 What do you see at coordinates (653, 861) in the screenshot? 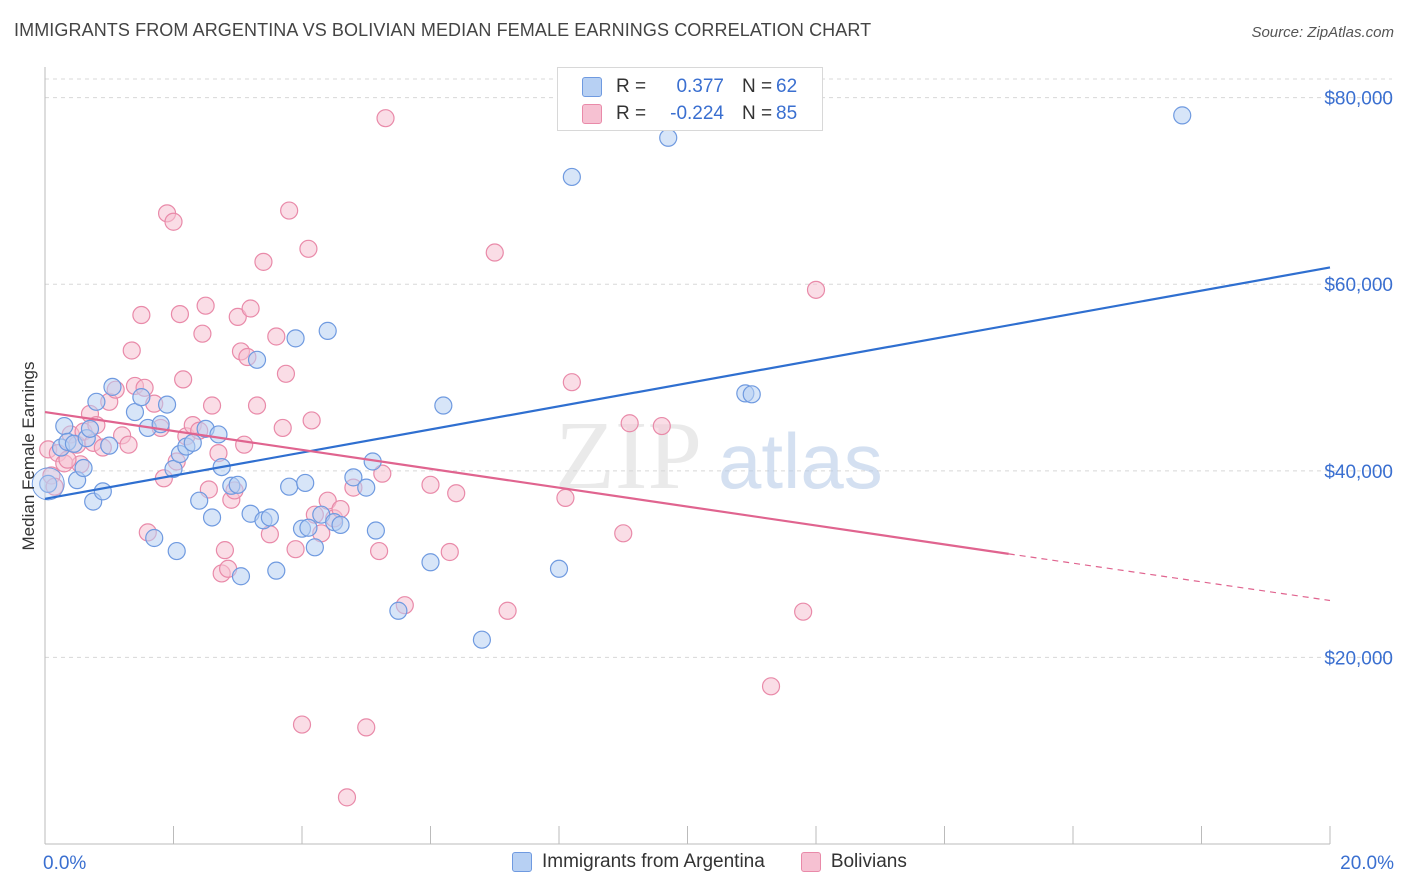
I see `legend-label-argentina: Immigrants from Argentina` at bounding box center [653, 861].